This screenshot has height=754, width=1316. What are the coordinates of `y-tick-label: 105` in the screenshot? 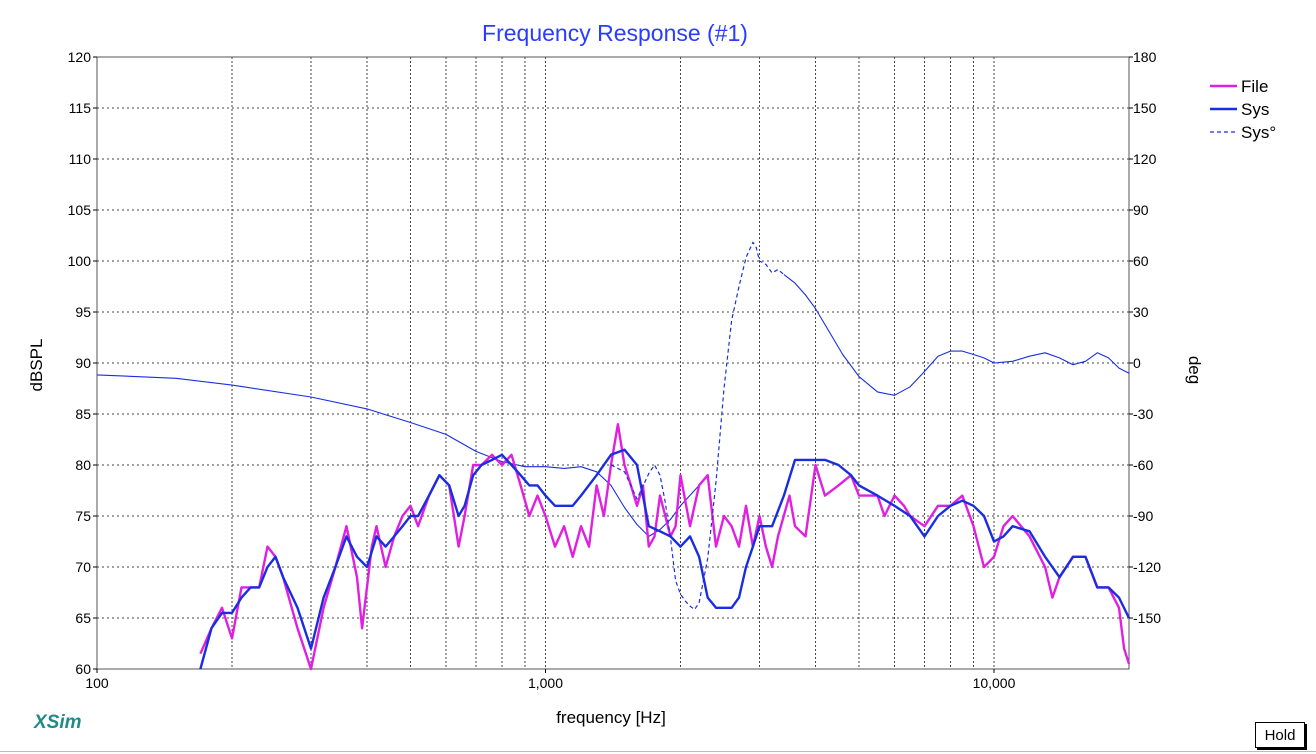 It's located at (80, 210).